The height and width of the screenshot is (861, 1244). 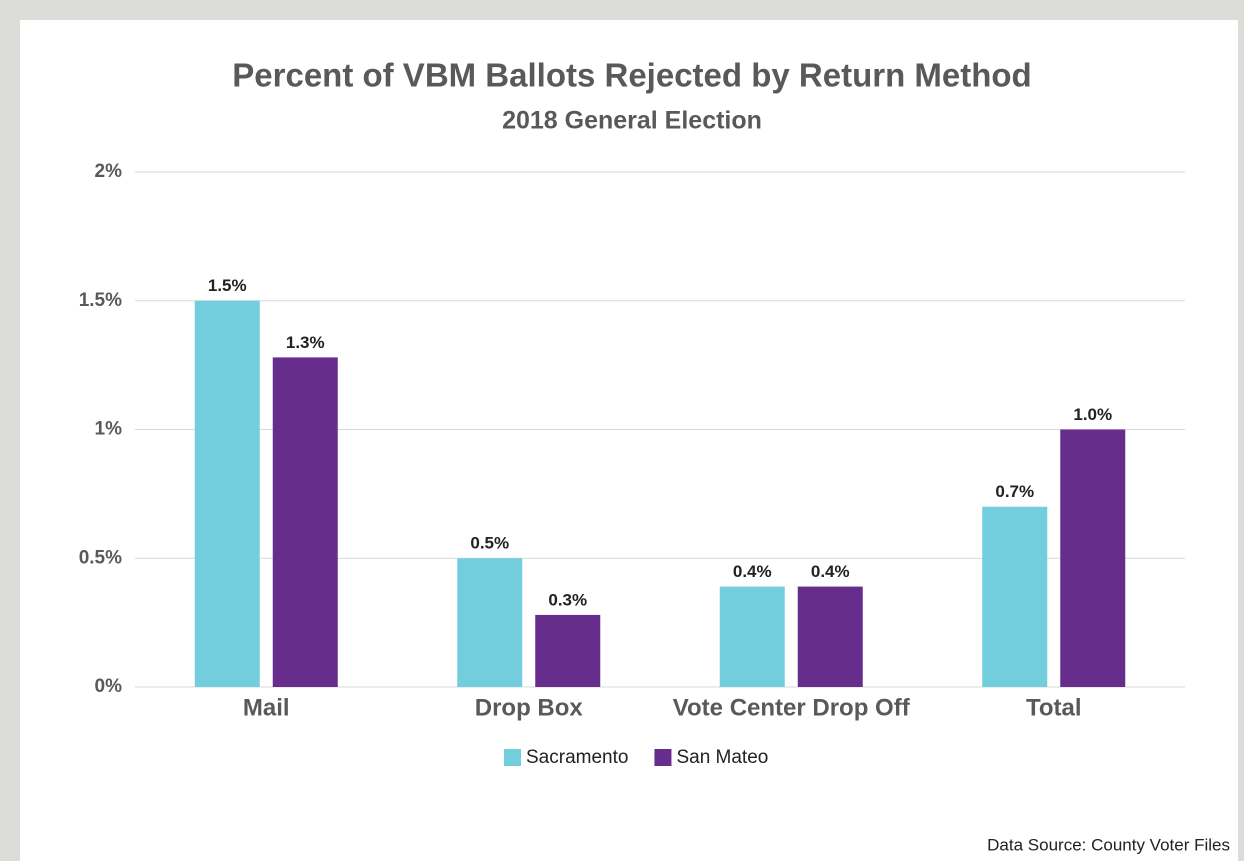 I want to click on value-label: 0.5%, so click(x=489, y=543).